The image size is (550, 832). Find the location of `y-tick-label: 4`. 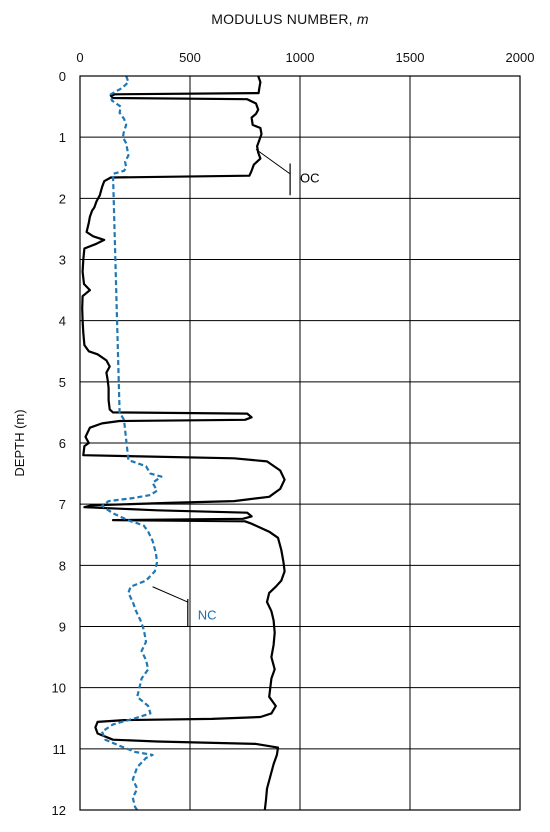

y-tick-label: 4 is located at coordinates (62, 321).